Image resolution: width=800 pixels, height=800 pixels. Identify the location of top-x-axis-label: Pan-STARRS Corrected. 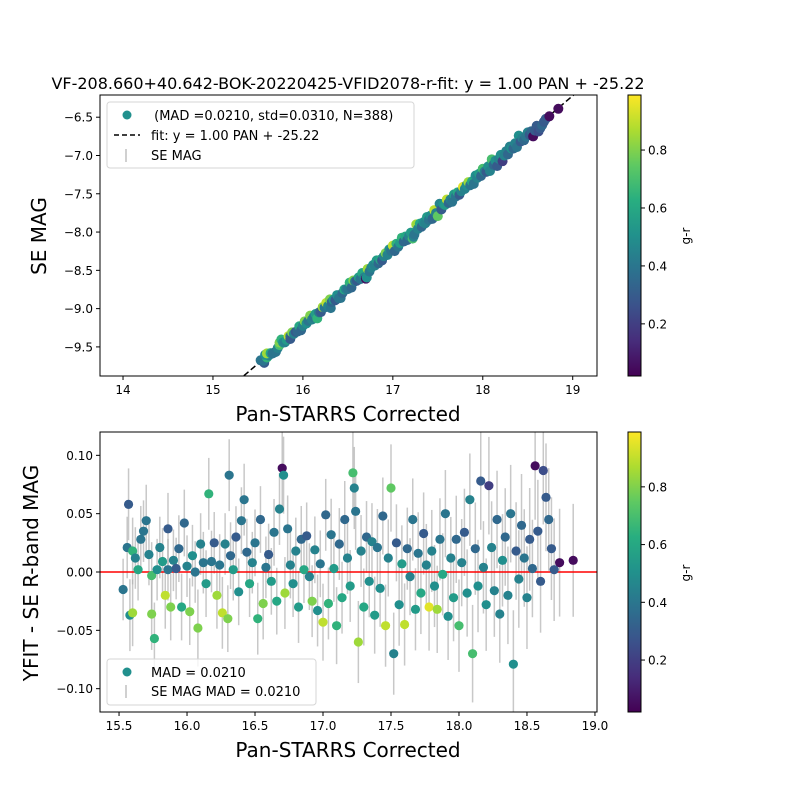
(347, 414).